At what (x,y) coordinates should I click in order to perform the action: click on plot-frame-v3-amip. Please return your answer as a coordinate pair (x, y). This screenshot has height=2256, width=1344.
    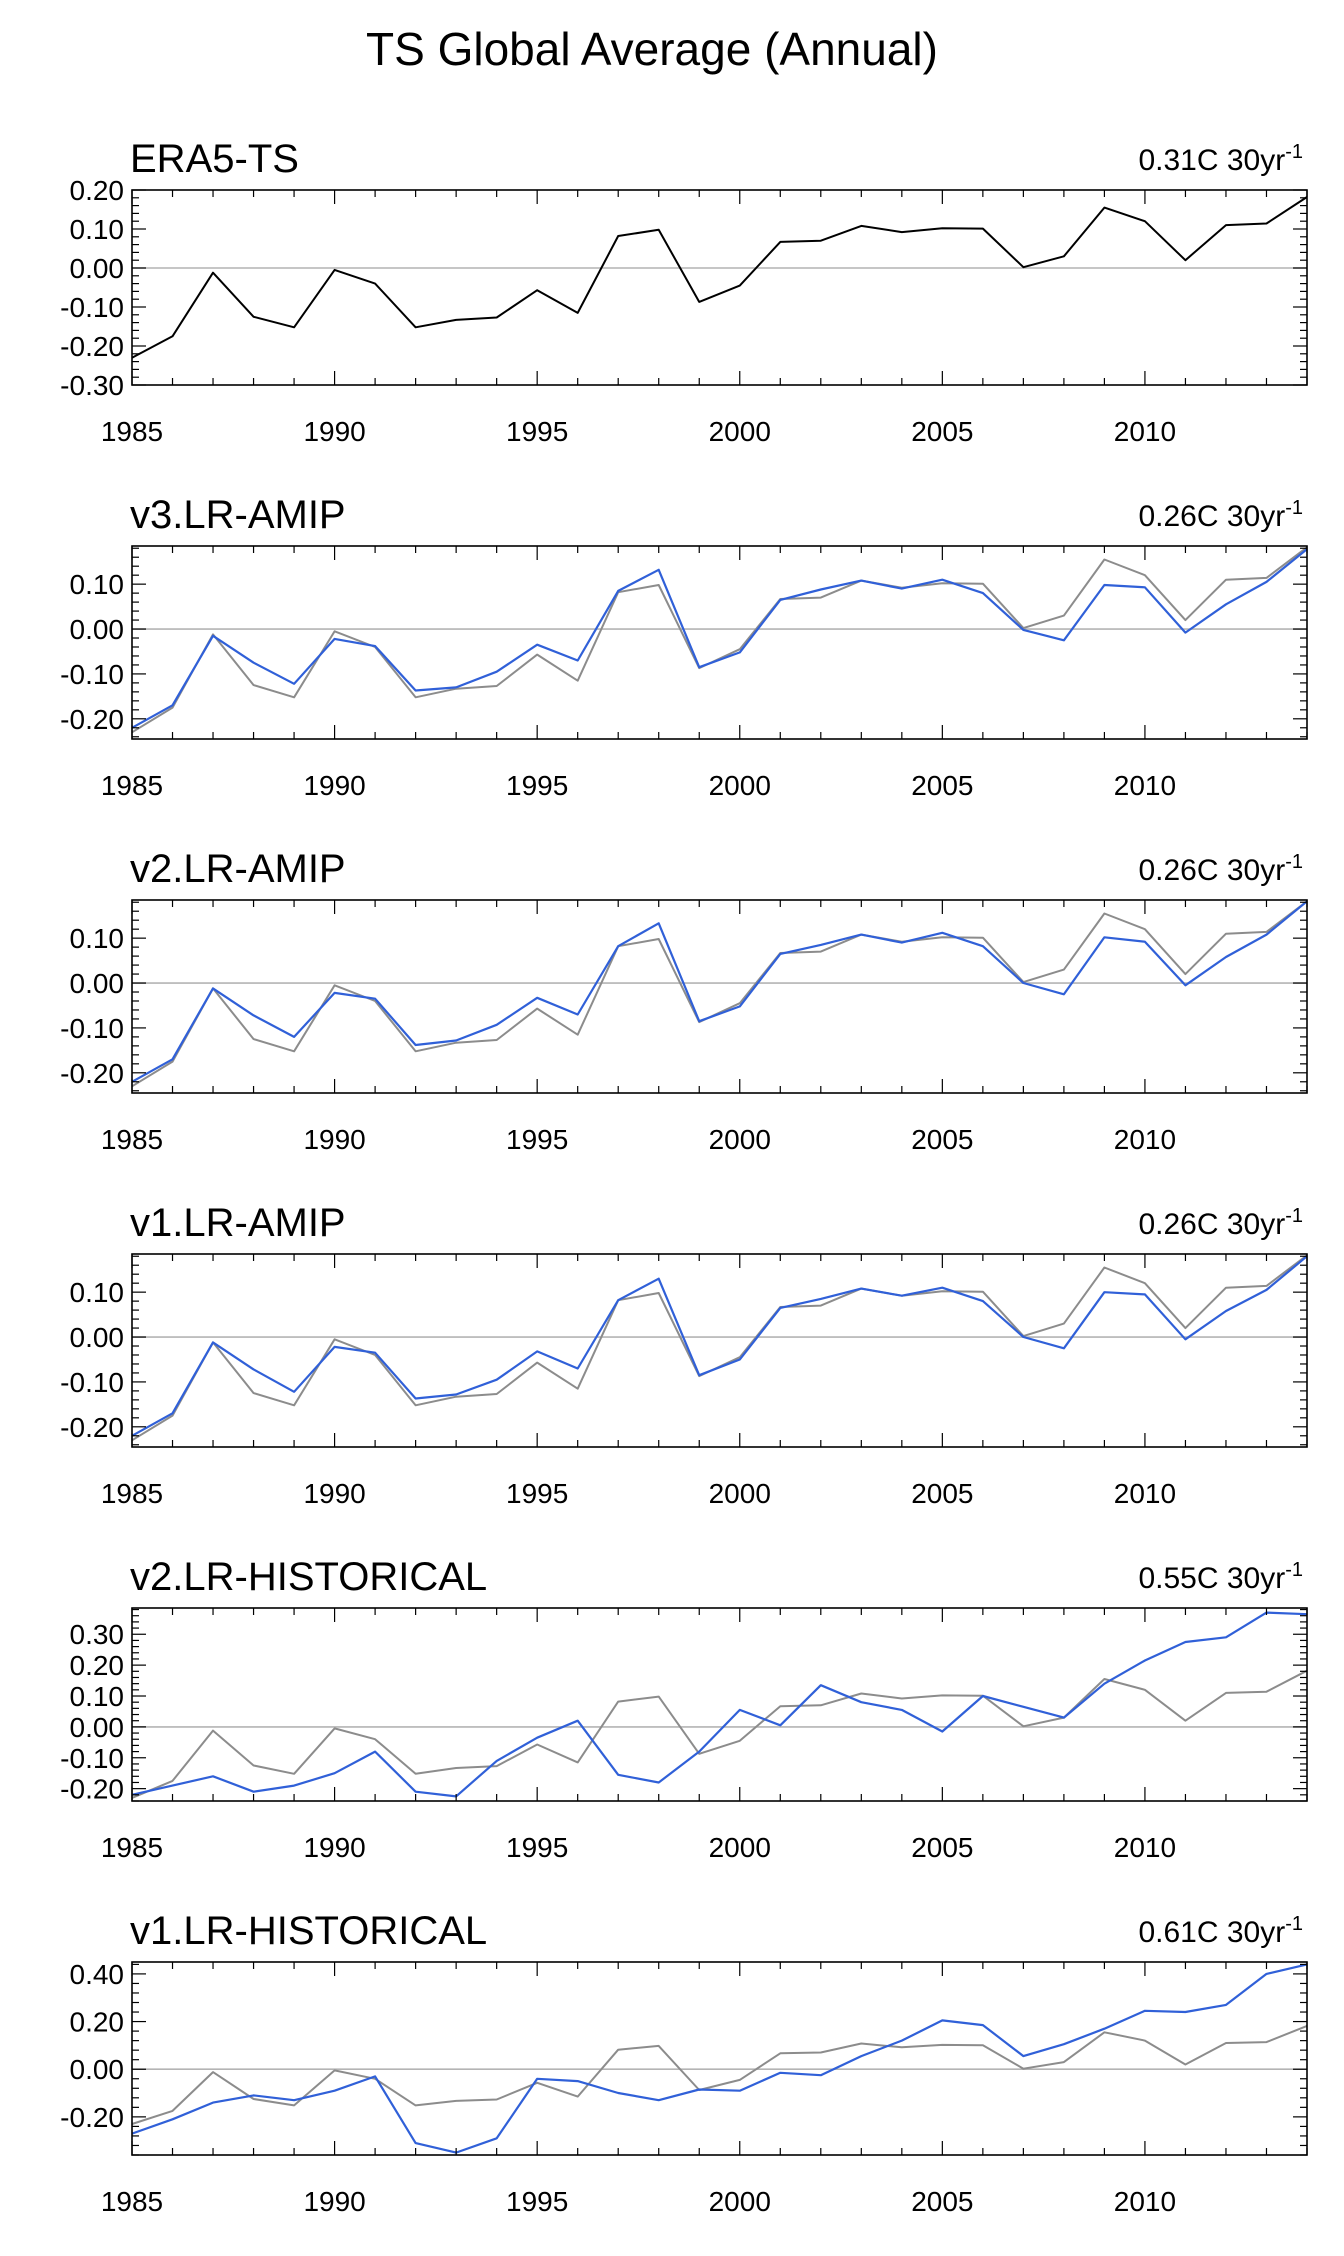
    Looking at the image, I should click on (719, 642).